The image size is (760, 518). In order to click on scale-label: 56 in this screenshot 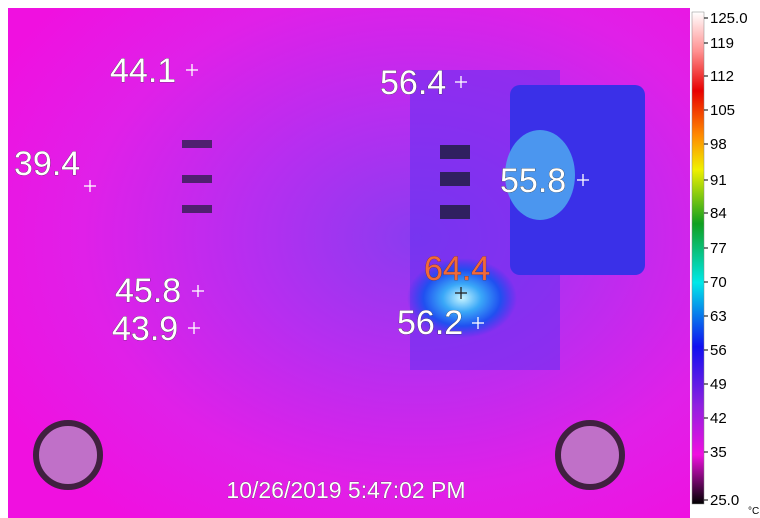, I will do `click(718, 350)`.